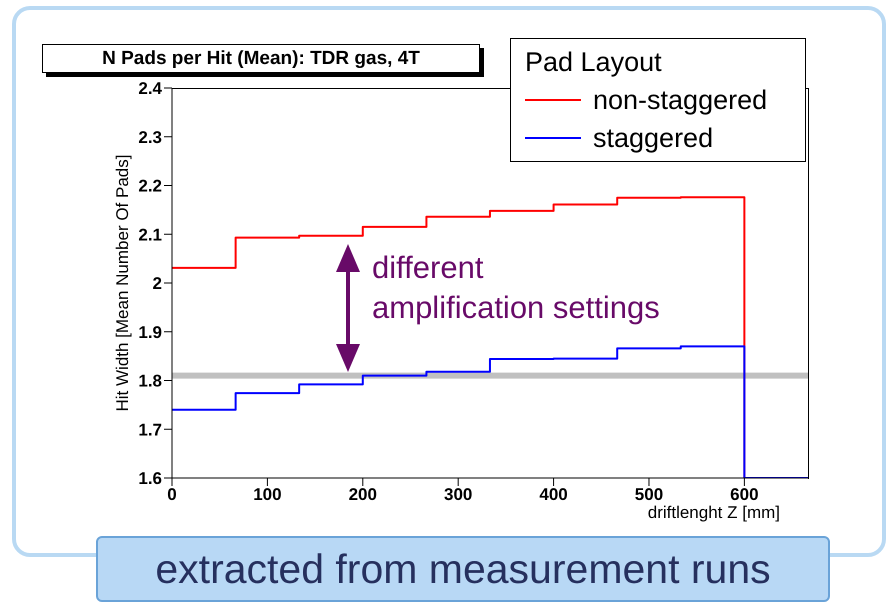 The height and width of the screenshot is (605, 890). Describe the element at coordinates (150, 186) in the screenshot. I see `y-tick-label: 2.2` at that location.